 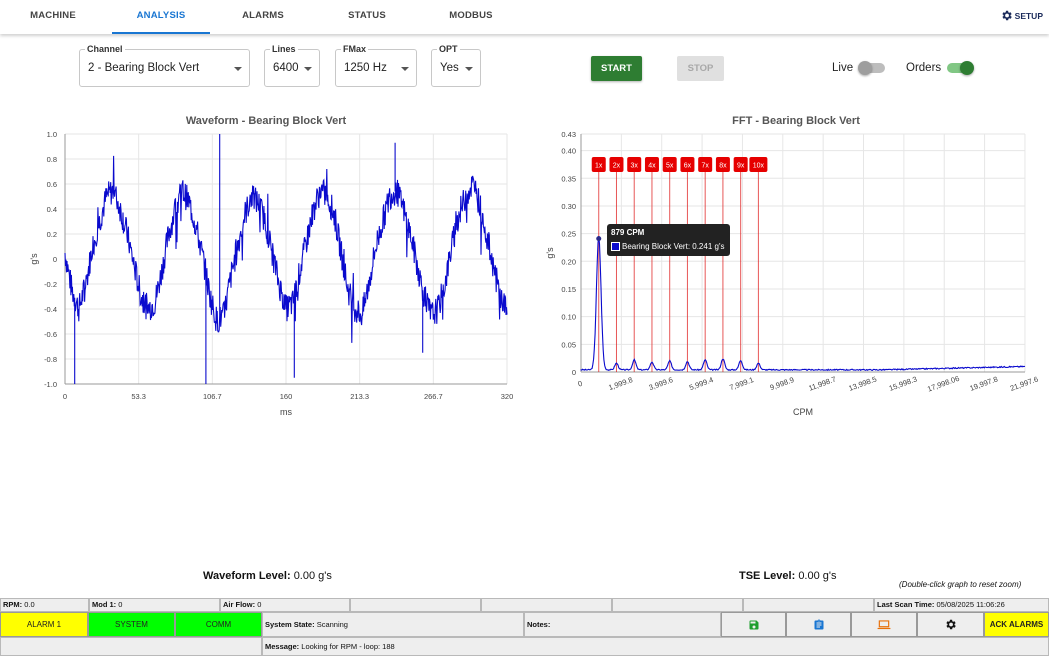 I want to click on order-marker-label: 6x, so click(x=688, y=166).